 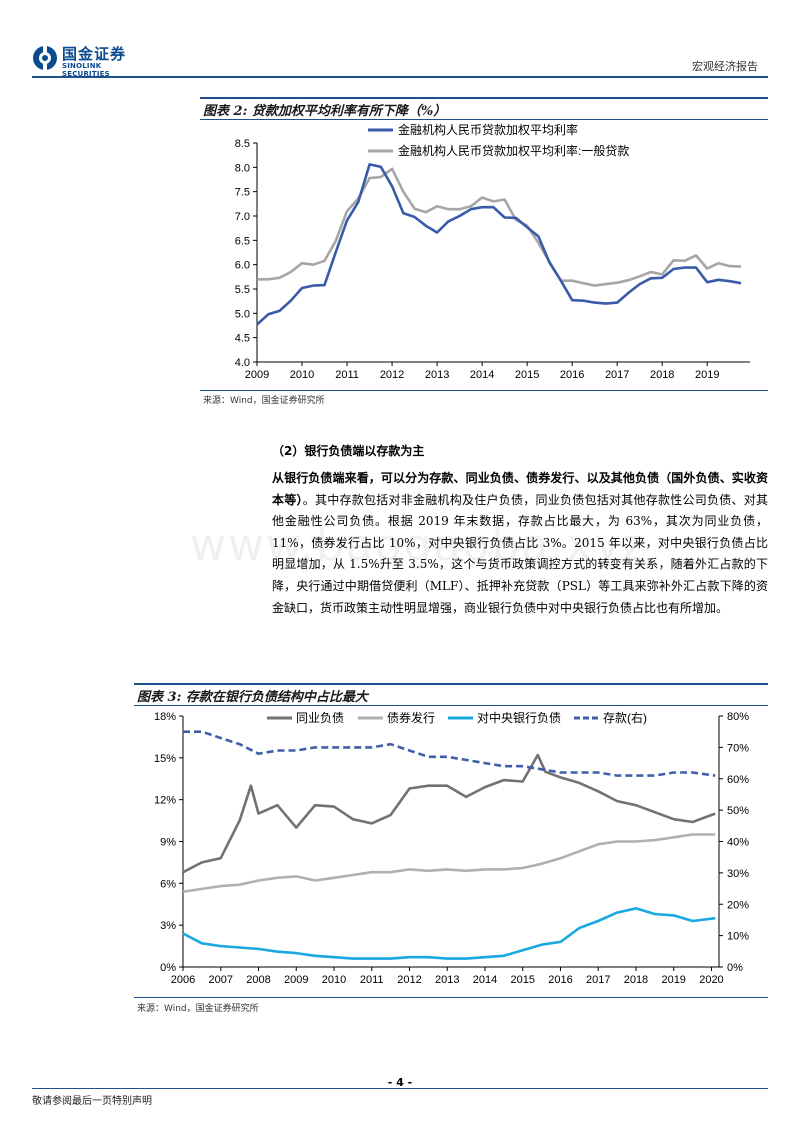 What do you see at coordinates (242, 193) in the screenshot?
I see `y-tick-label: 7.5` at bounding box center [242, 193].